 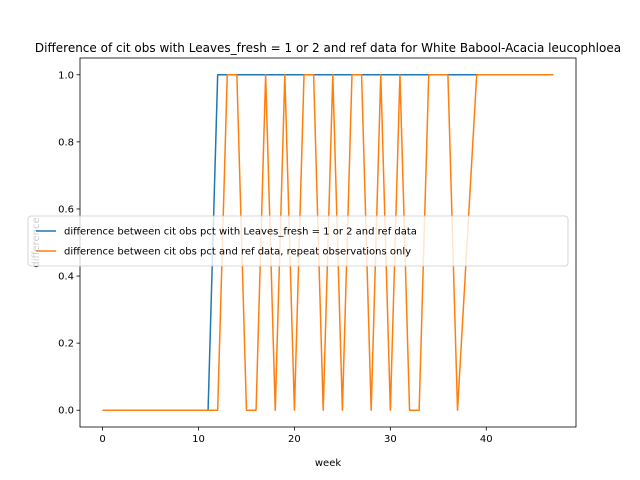 What do you see at coordinates (66, 344) in the screenshot?
I see `y-tick-label: 0.2` at bounding box center [66, 344].